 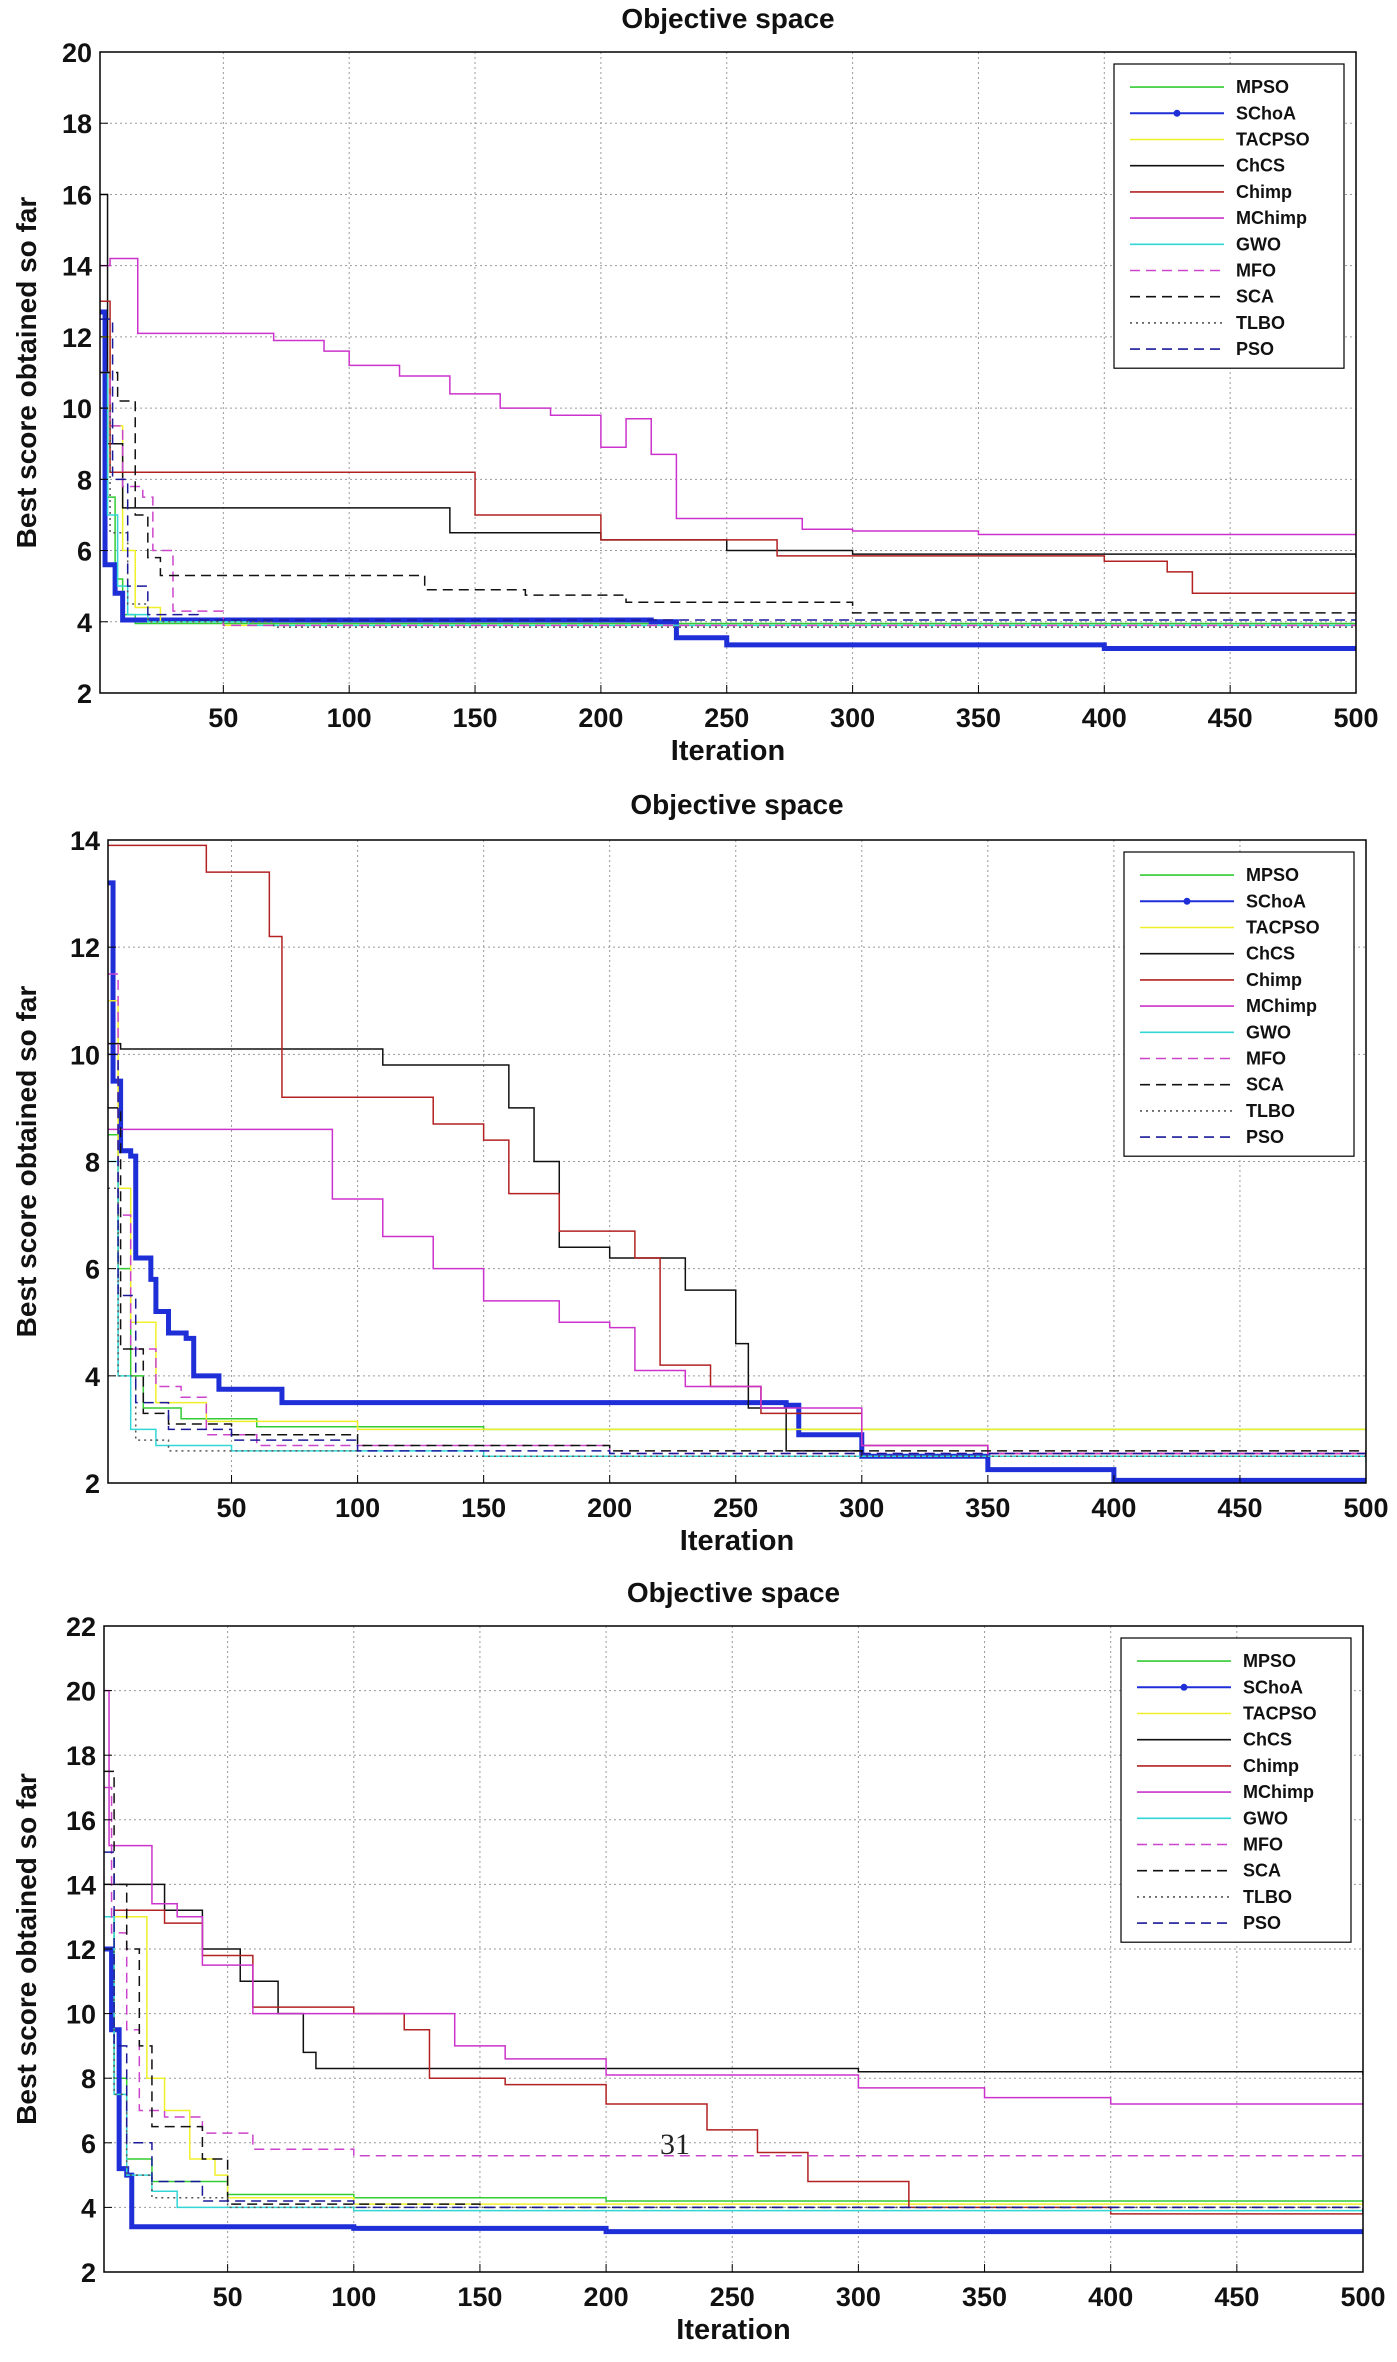 I want to click on series-line-schoa, so click(x=728, y=480).